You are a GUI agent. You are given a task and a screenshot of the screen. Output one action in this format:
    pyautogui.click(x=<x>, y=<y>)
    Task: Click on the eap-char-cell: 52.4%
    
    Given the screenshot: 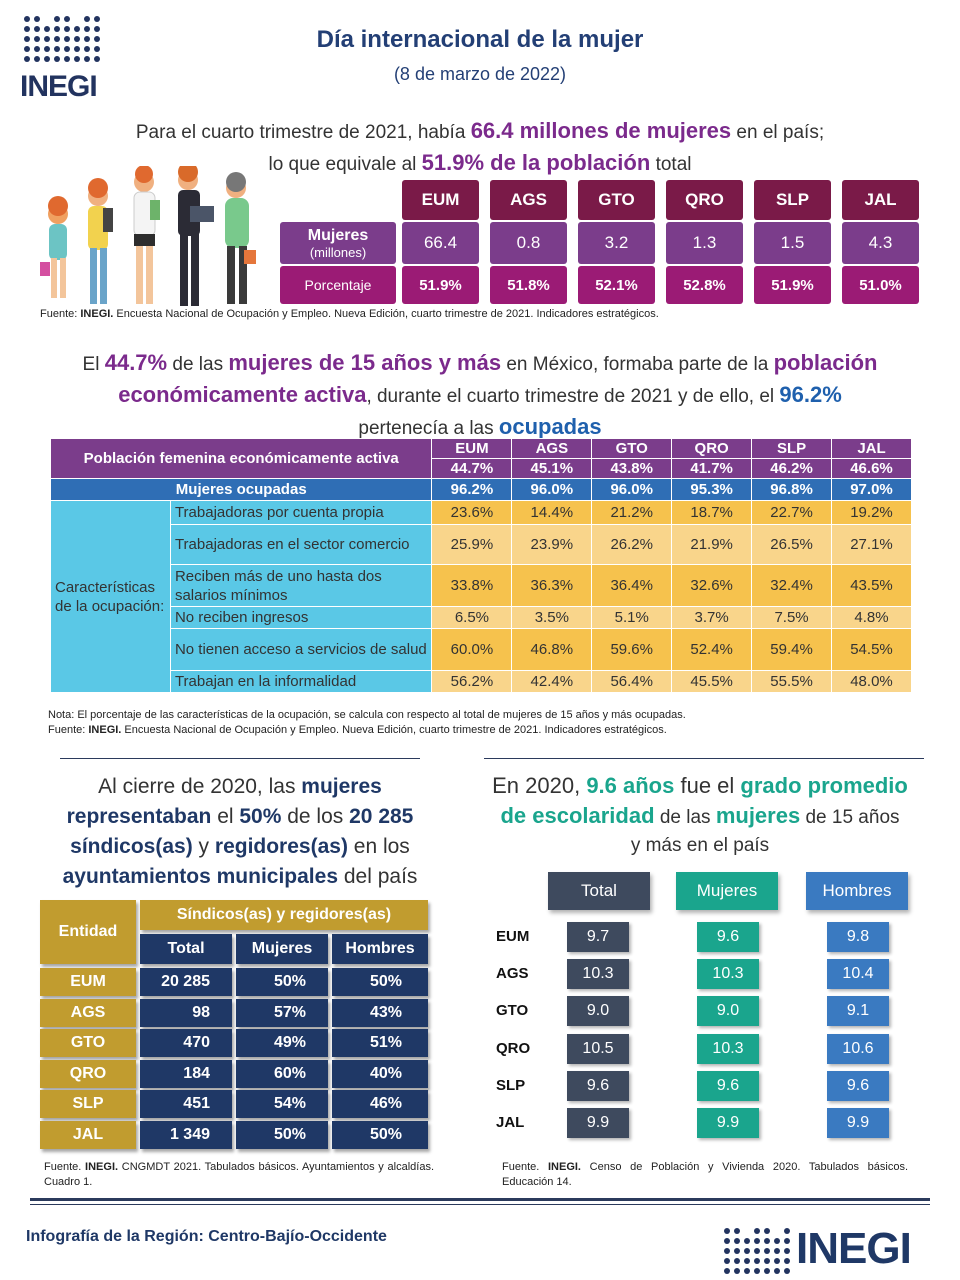 What is the action you would take?
    pyautogui.click(x=712, y=649)
    